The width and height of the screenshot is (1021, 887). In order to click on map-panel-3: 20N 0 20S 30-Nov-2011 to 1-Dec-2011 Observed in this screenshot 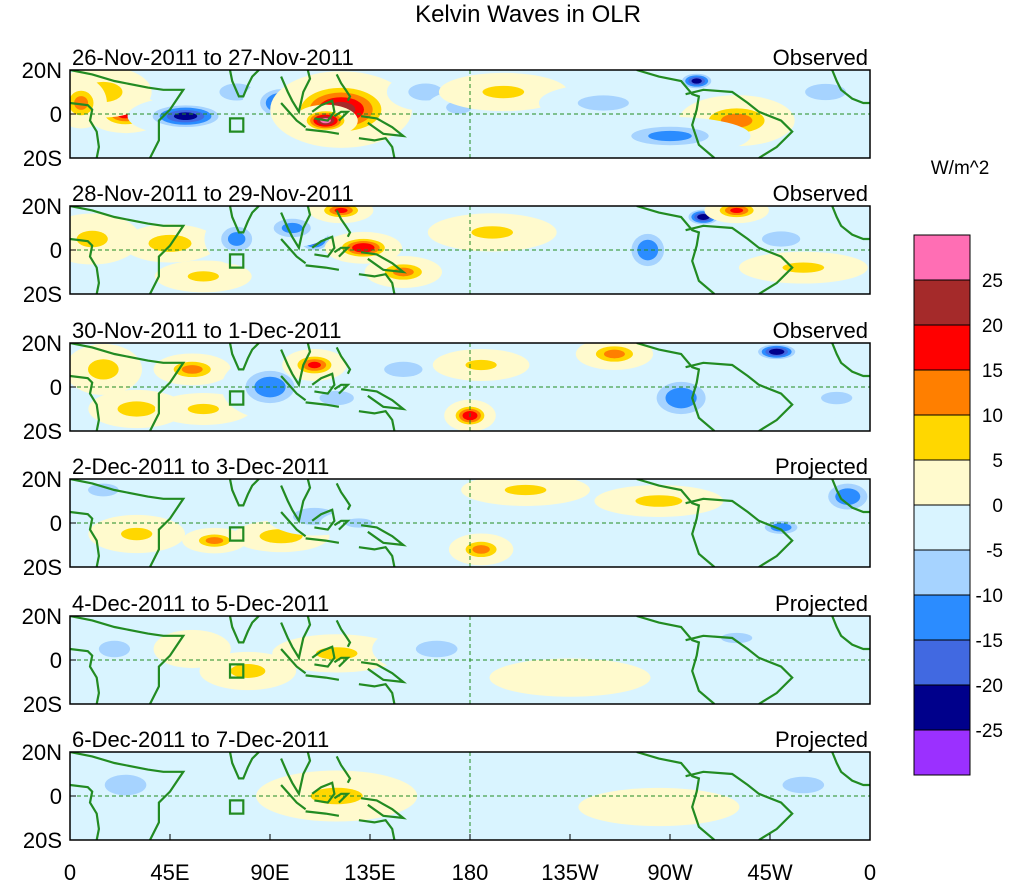, I will do `click(446, 381)`.